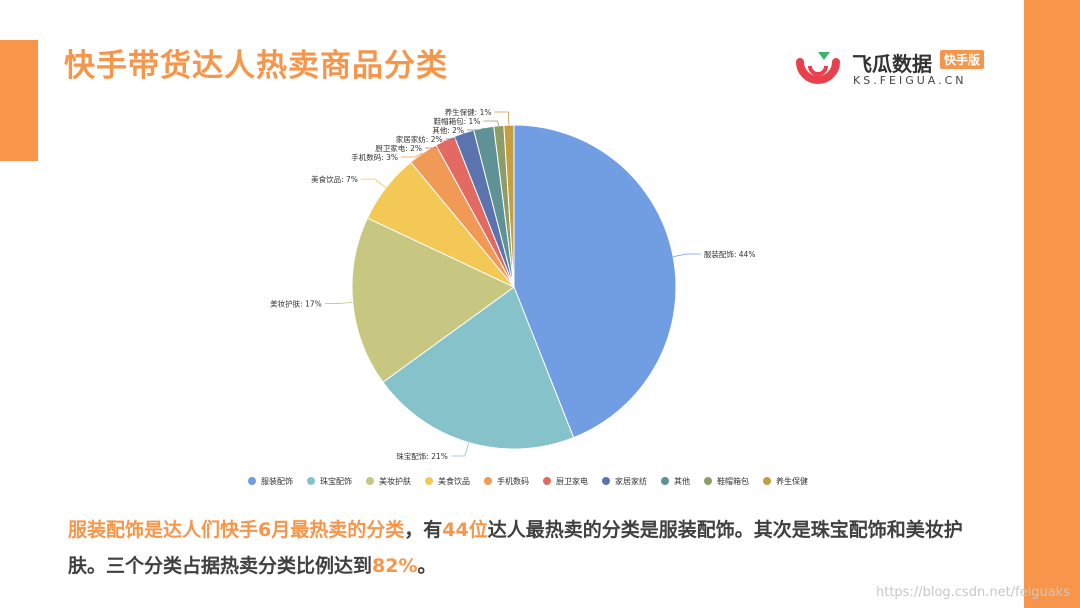 Image resolution: width=1080 pixels, height=608 pixels. Describe the element at coordinates (422, 456) in the screenshot. I see `pie-slice-label: 珠宝配饰: 21%` at that location.